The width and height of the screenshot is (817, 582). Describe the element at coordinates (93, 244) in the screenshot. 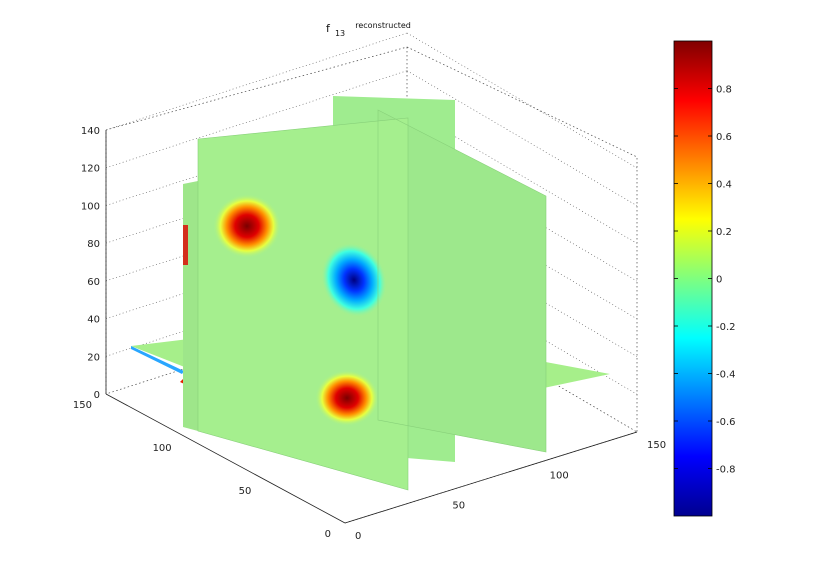

I see `z-tick-label: 80` at that location.